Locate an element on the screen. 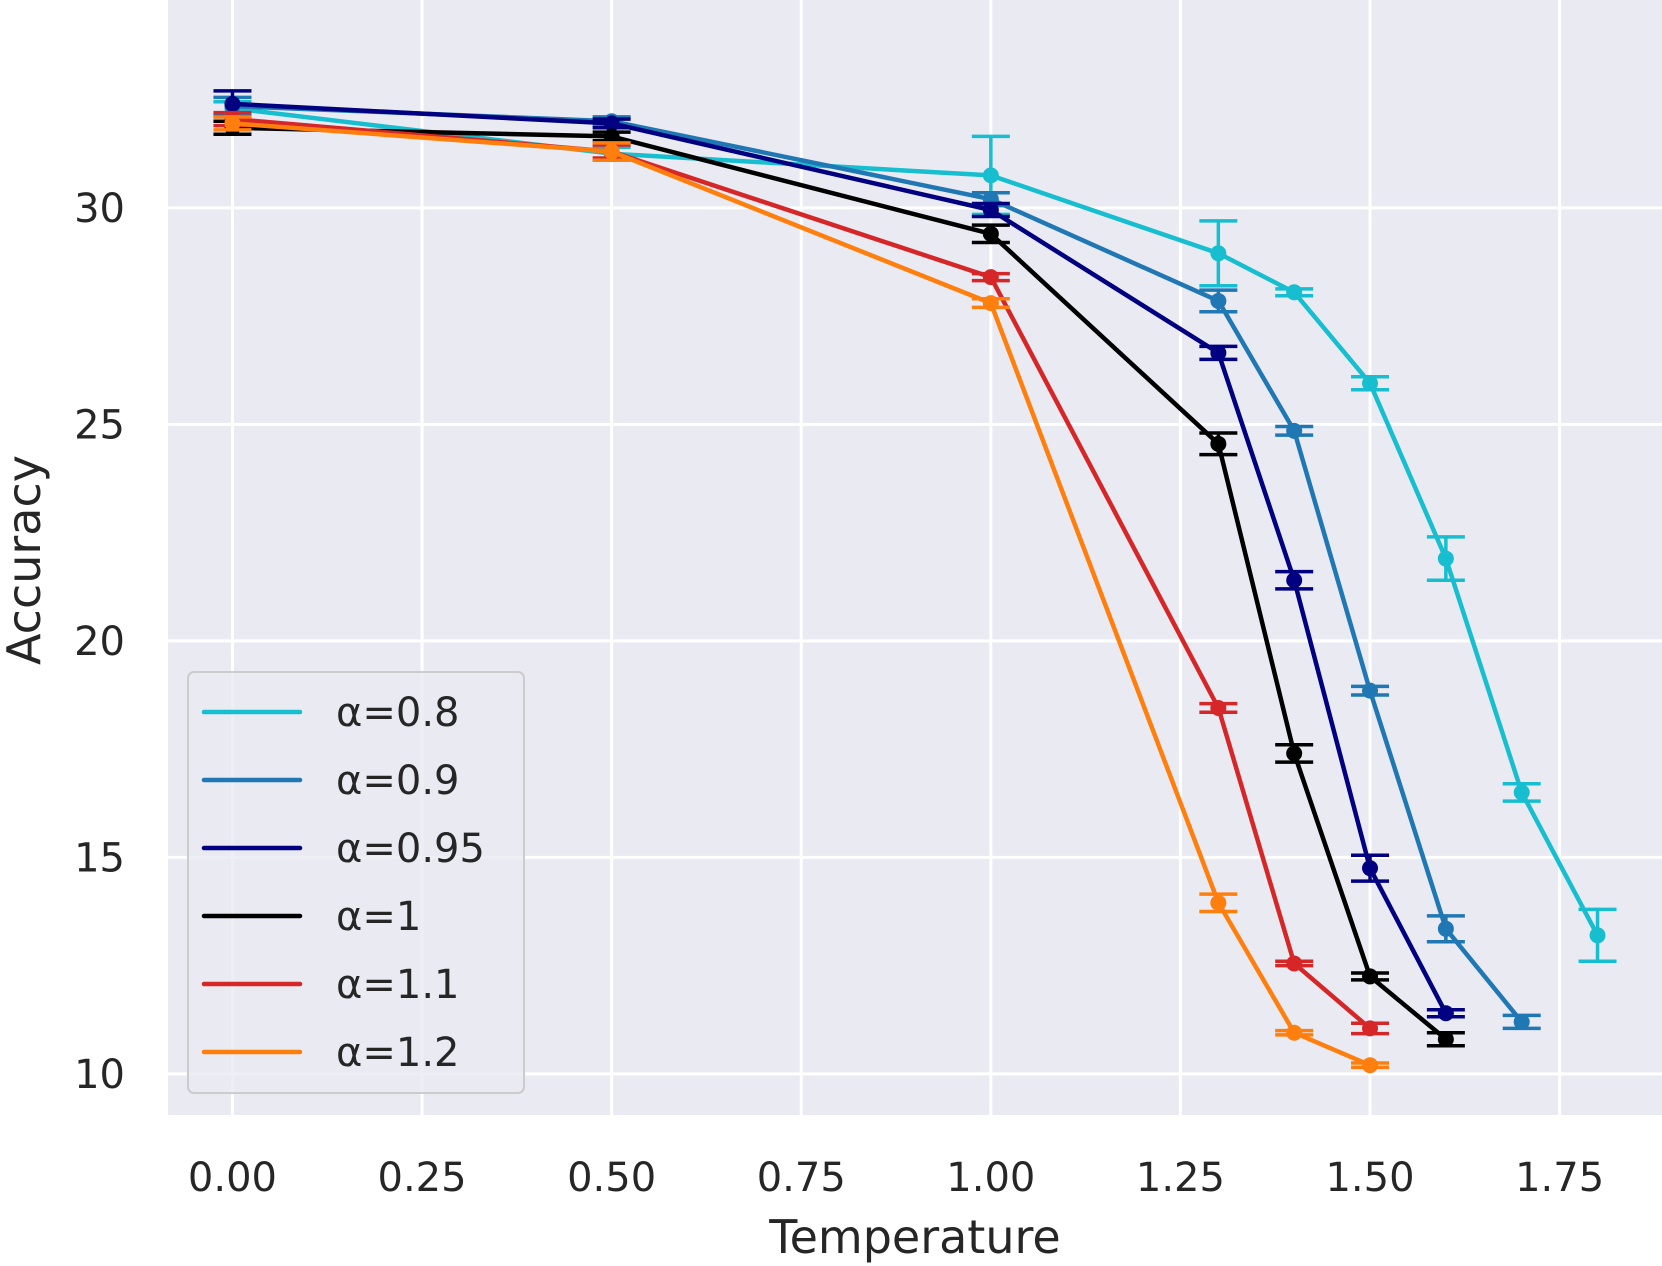  y-tick-label: 10 is located at coordinates (99, 1075).